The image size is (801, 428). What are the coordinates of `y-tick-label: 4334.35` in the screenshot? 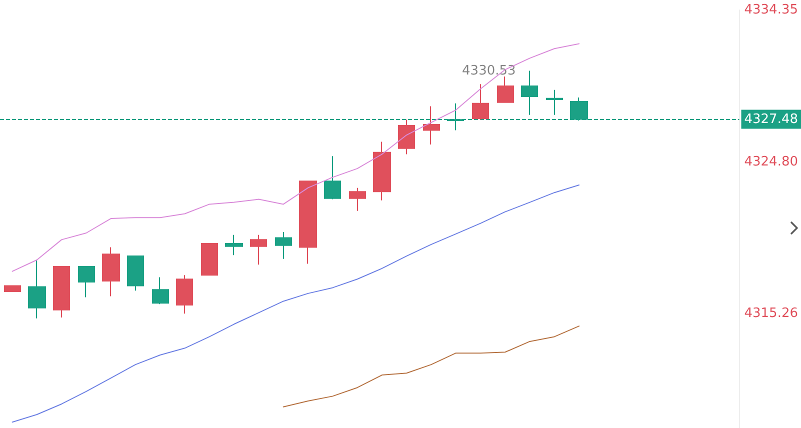 It's located at (771, 10).